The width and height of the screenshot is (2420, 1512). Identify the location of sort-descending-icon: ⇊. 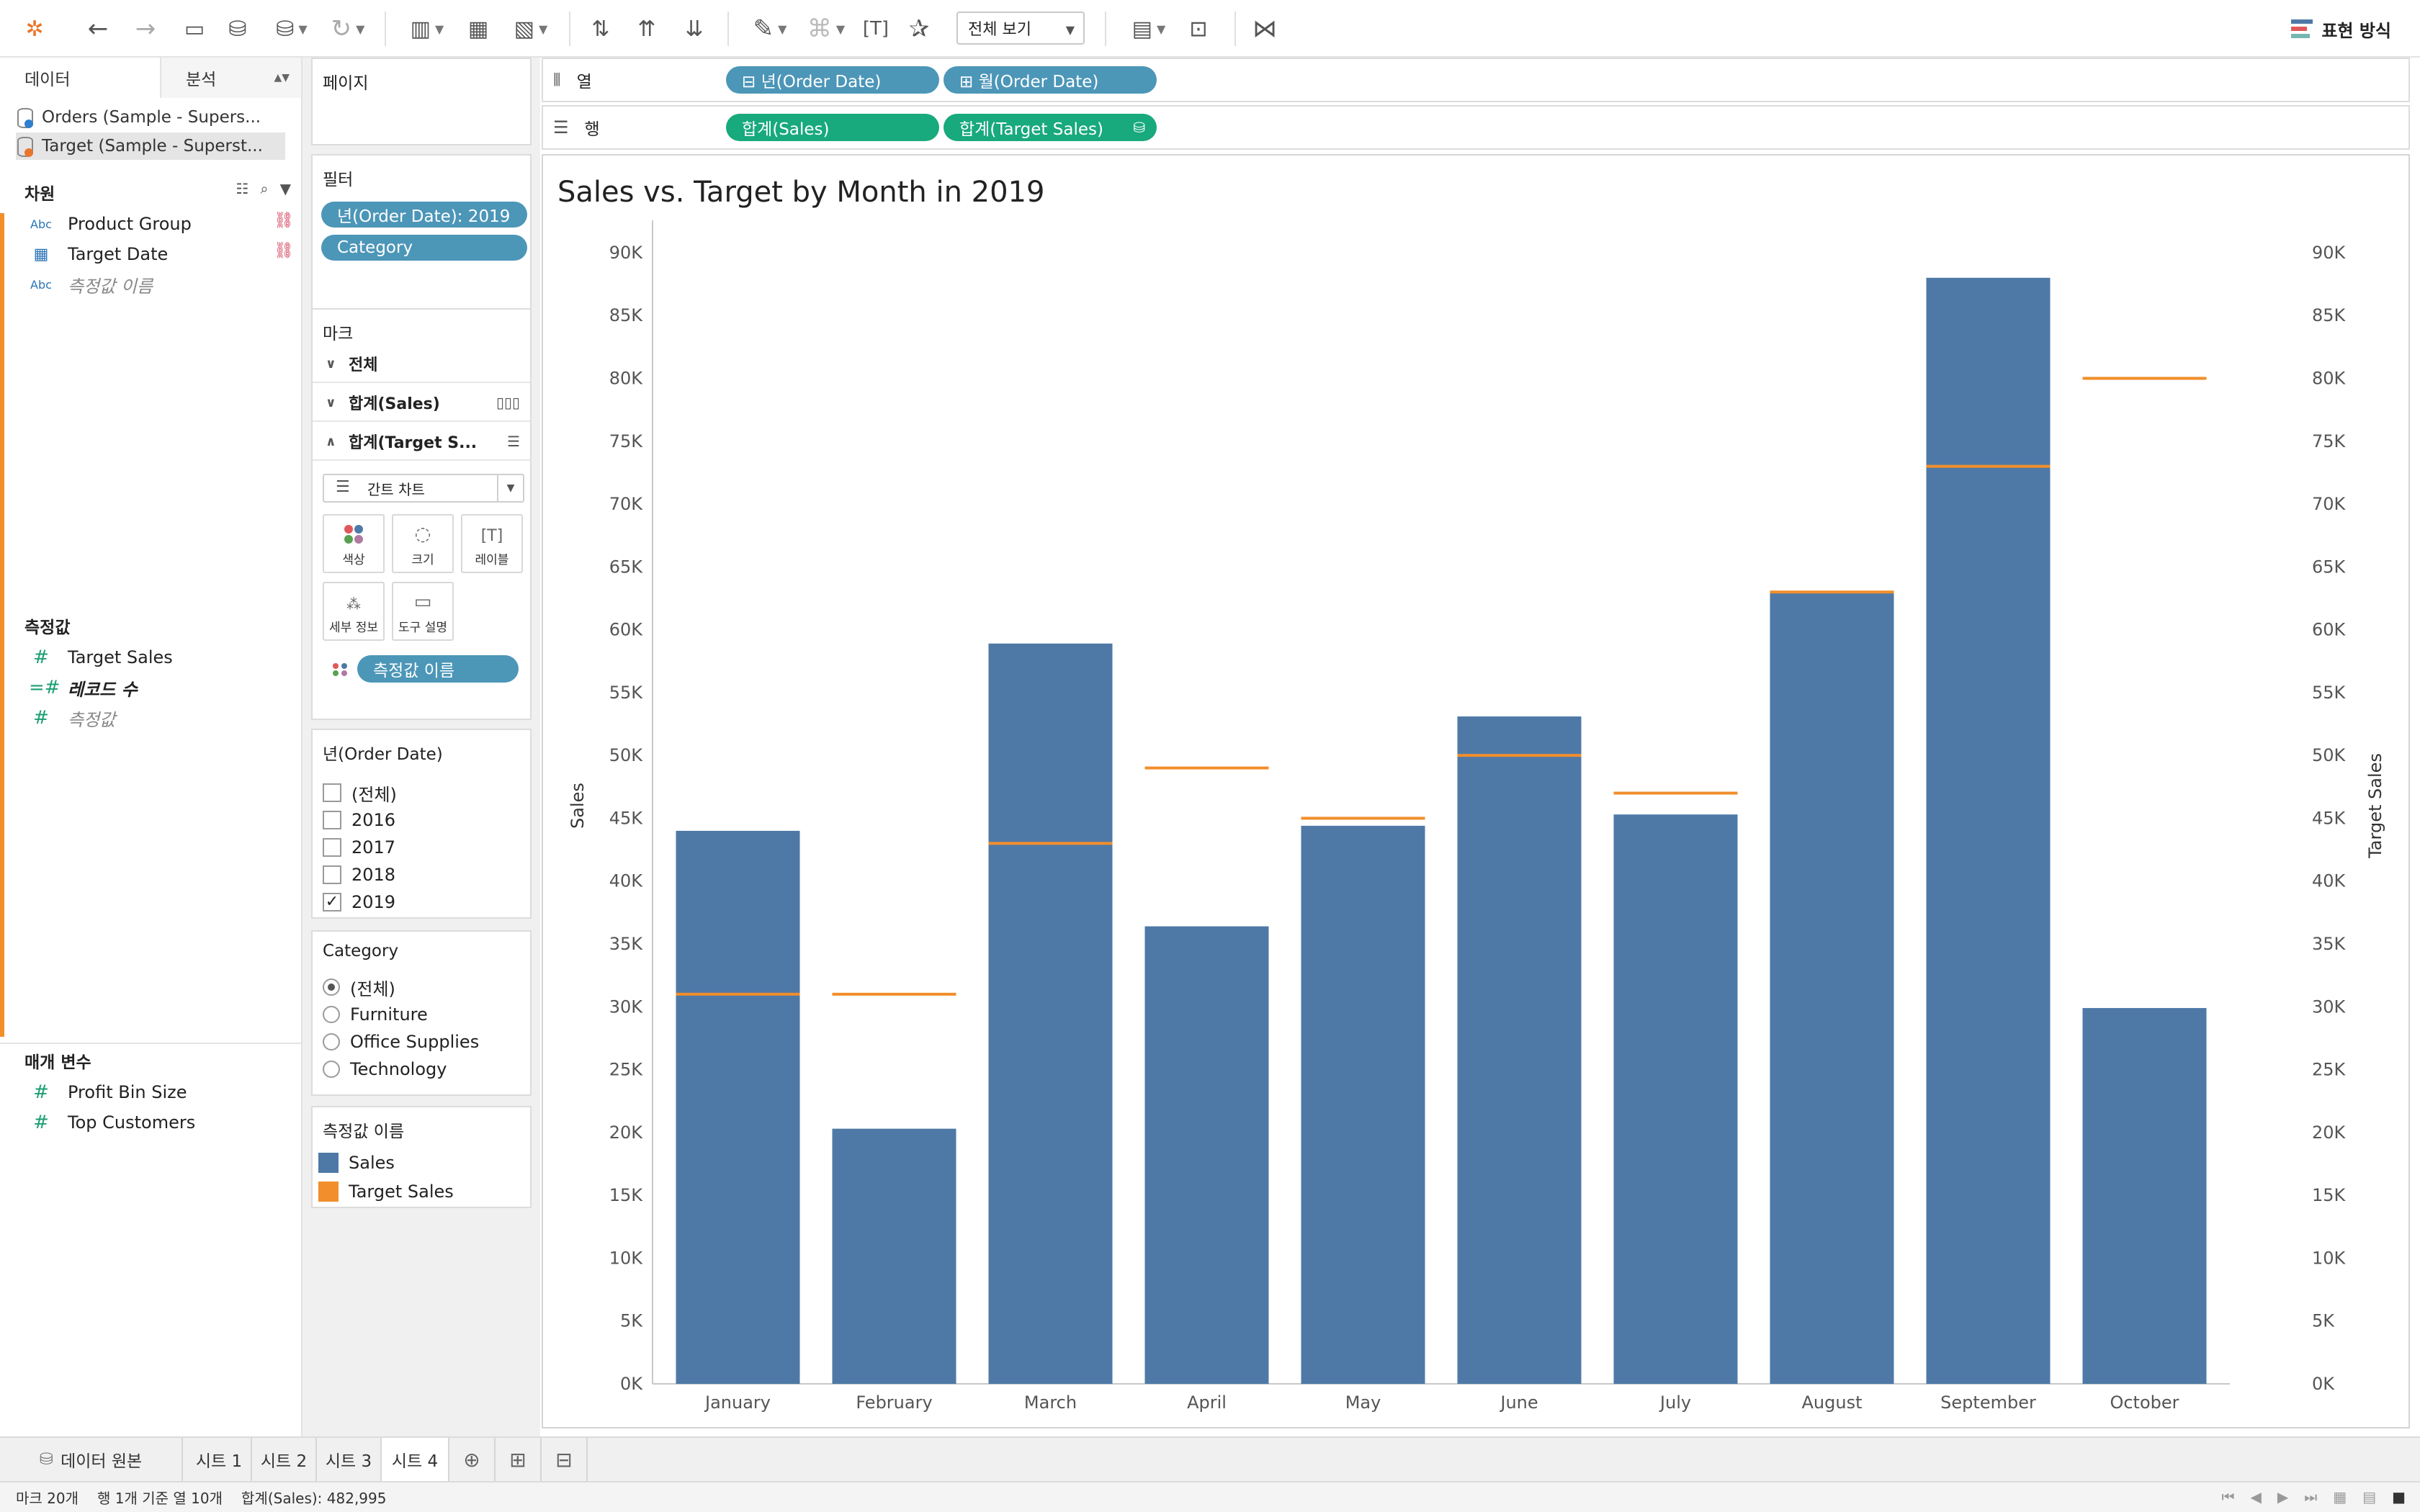
(694, 29).